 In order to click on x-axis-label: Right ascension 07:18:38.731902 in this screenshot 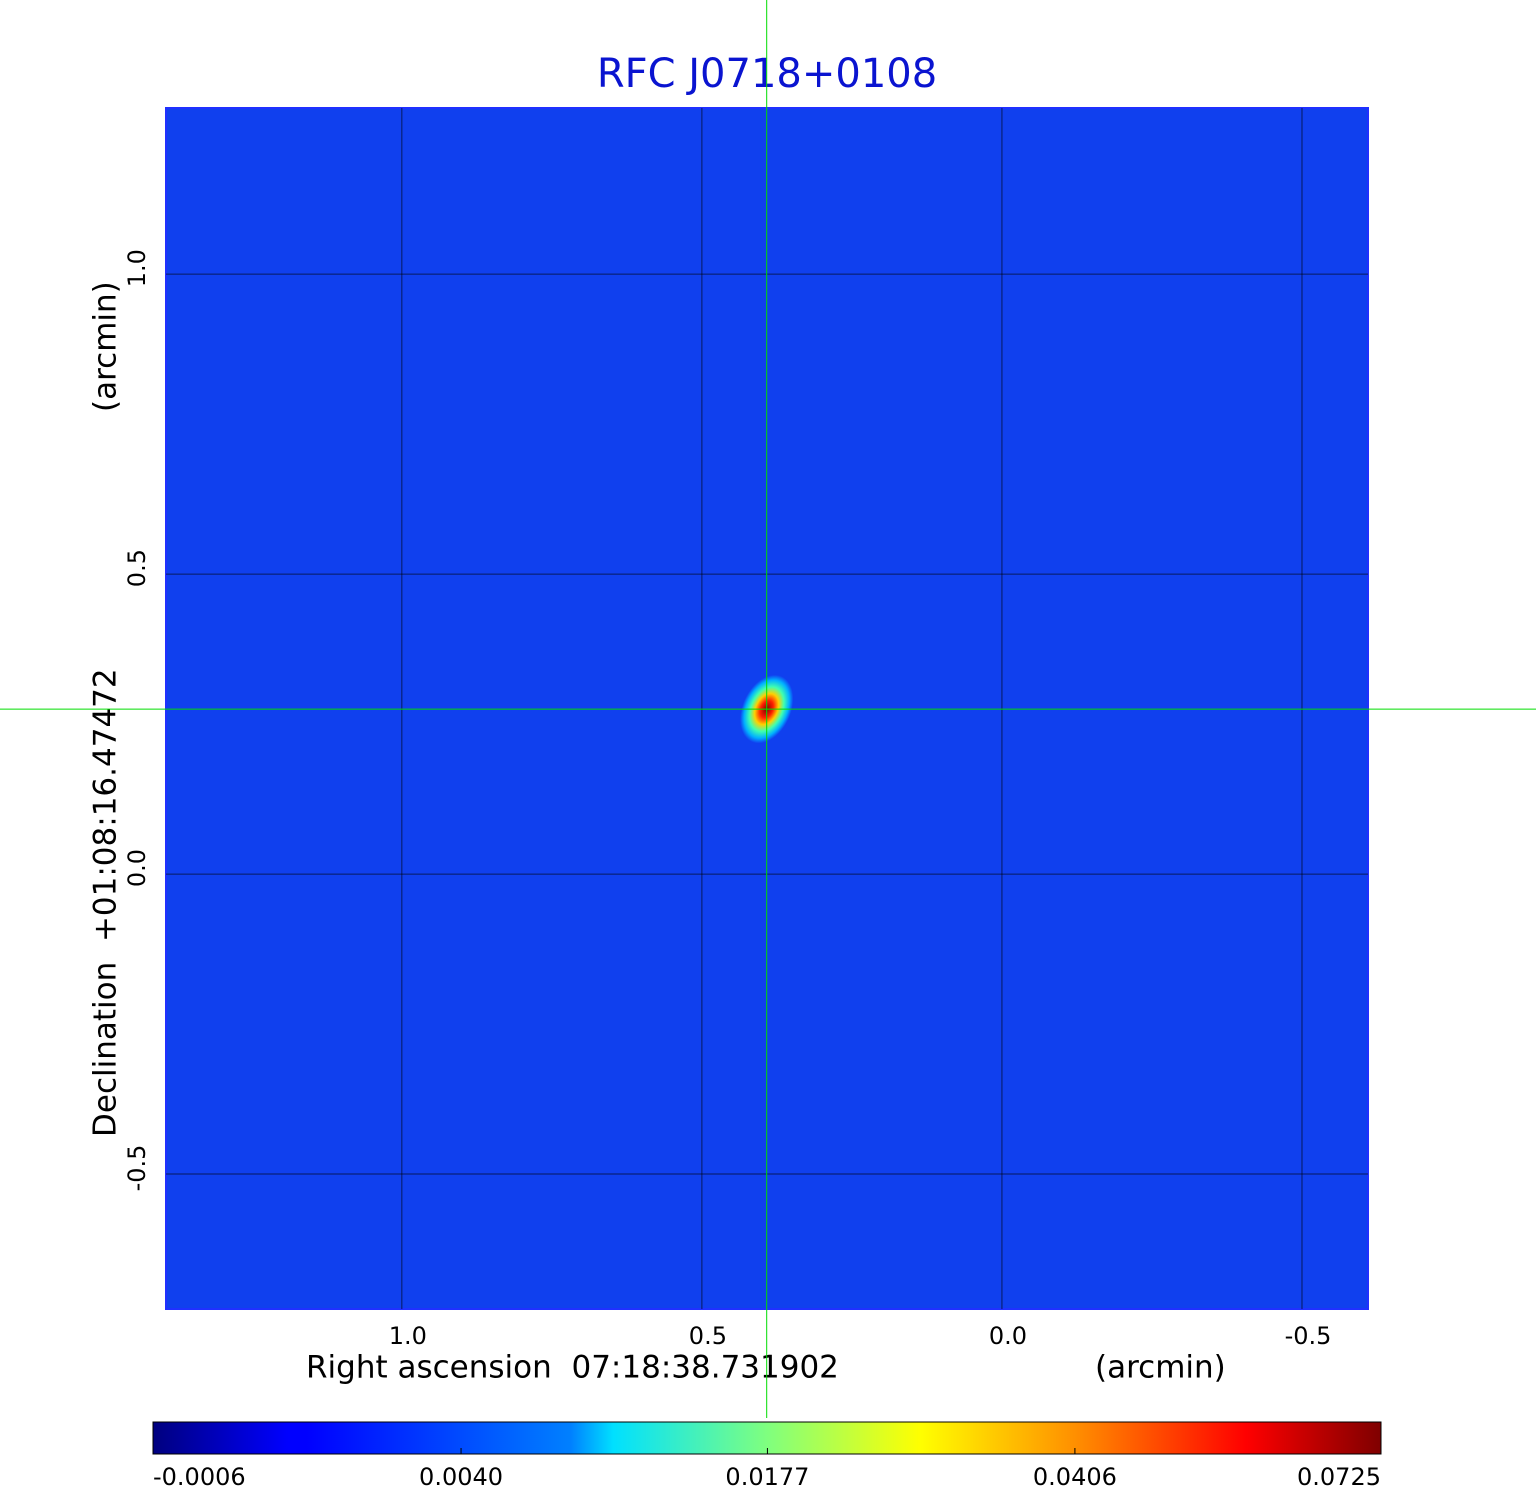, I will do `click(572, 1368)`.